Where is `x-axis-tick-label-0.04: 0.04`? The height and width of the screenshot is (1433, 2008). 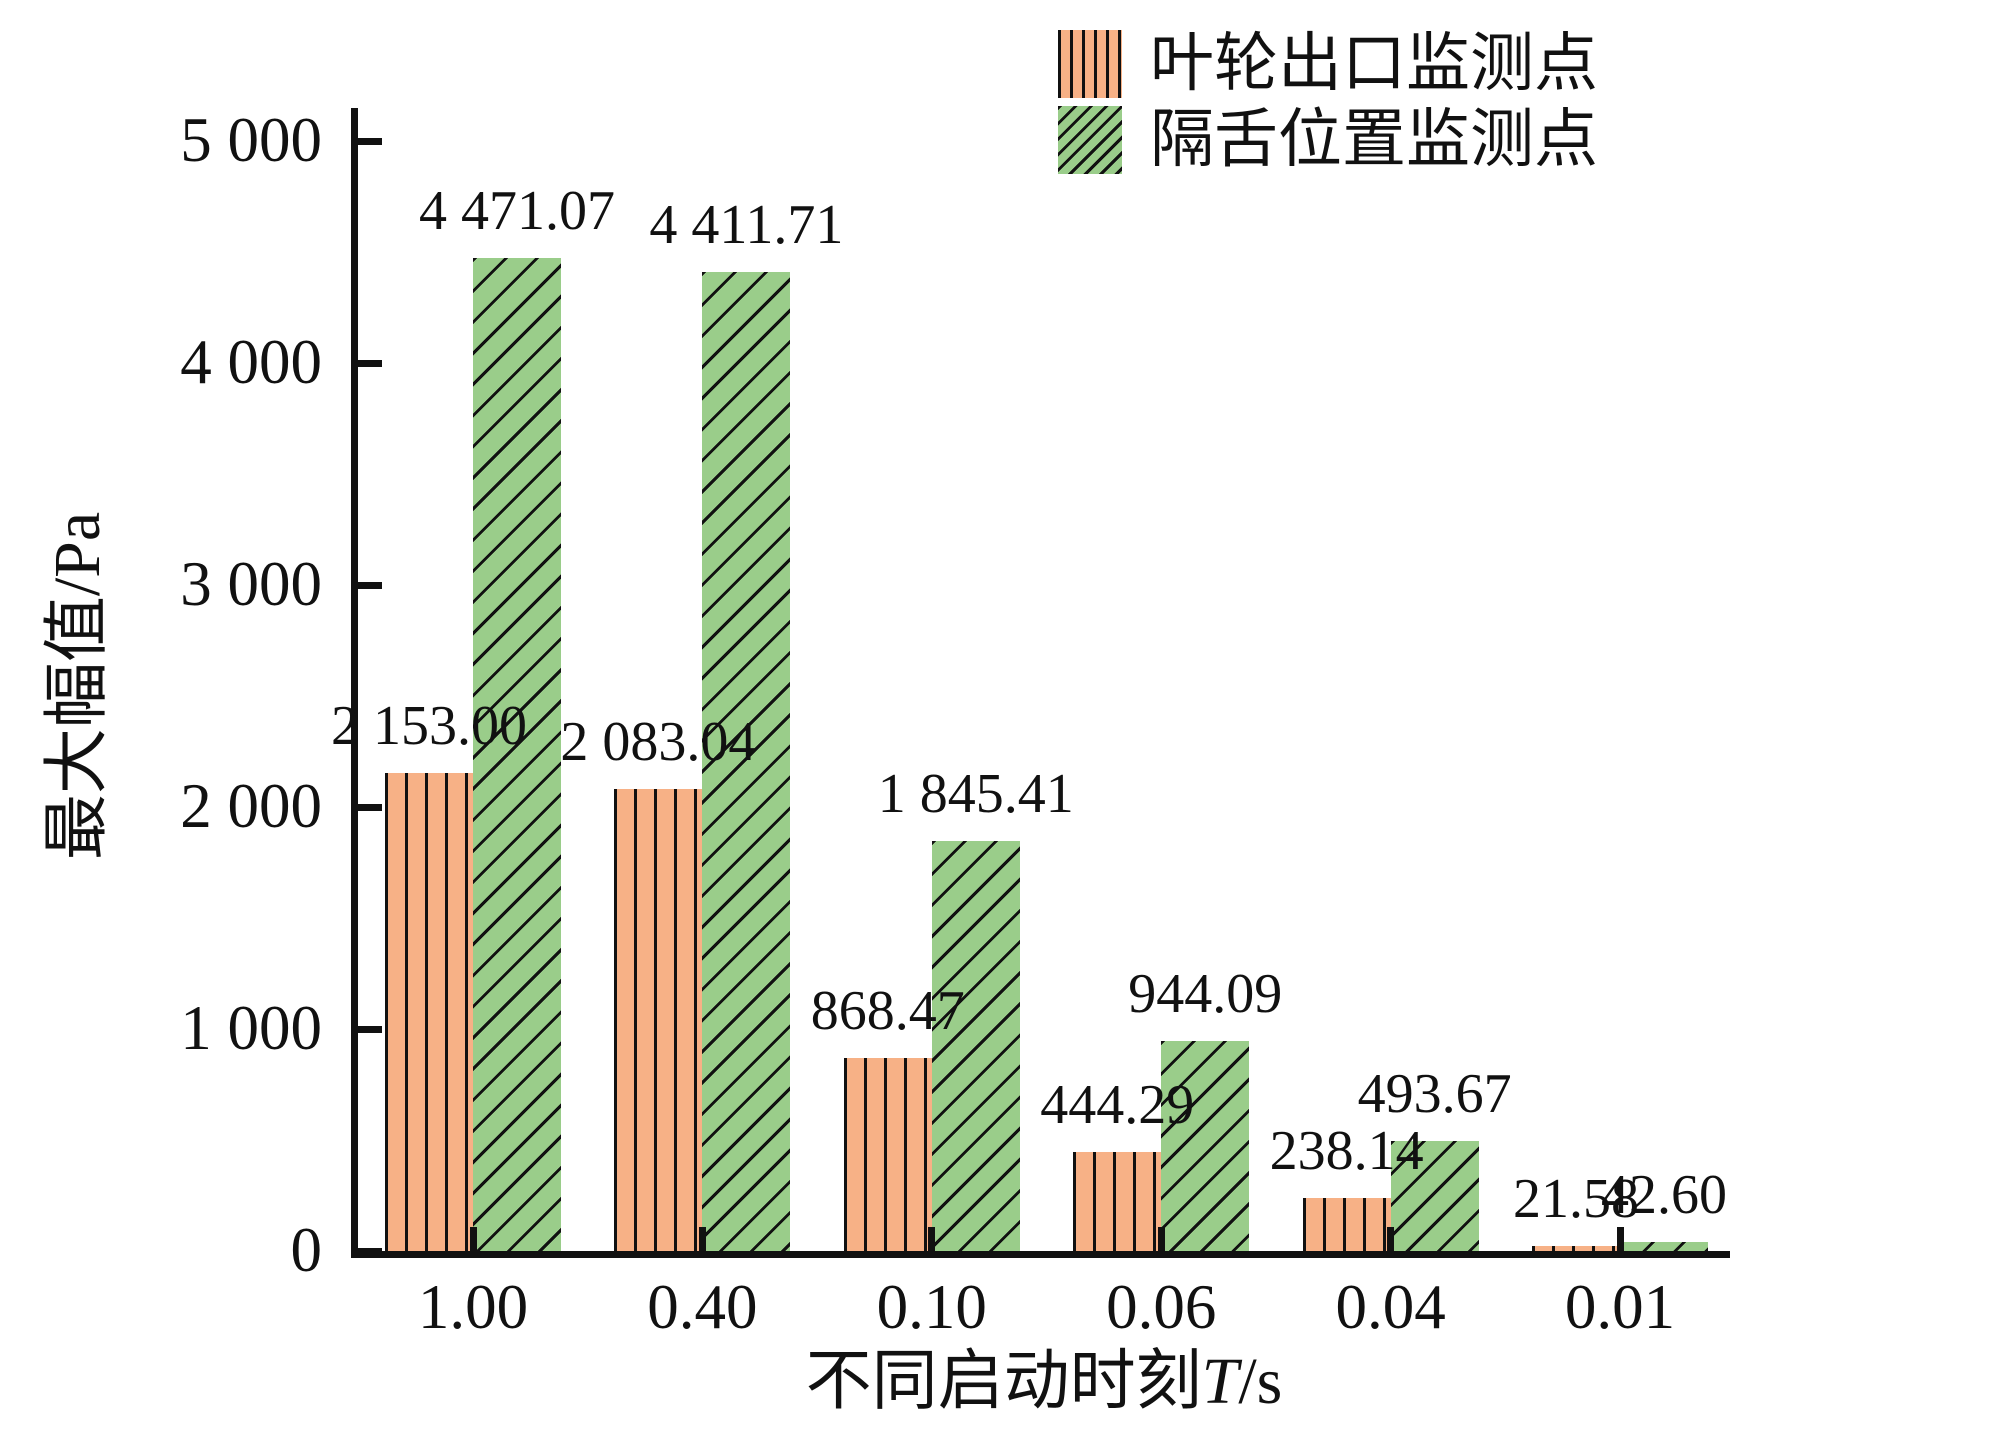
x-axis-tick-label-0.04: 0.04 is located at coordinates (1390, 1307).